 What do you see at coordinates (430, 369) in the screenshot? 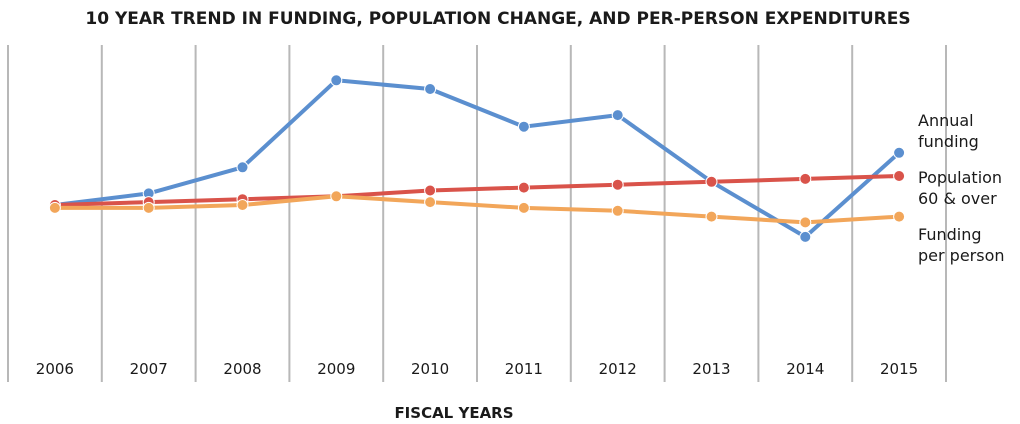
I see `x-tick-label: 2010` at bounding box center [430, 369].